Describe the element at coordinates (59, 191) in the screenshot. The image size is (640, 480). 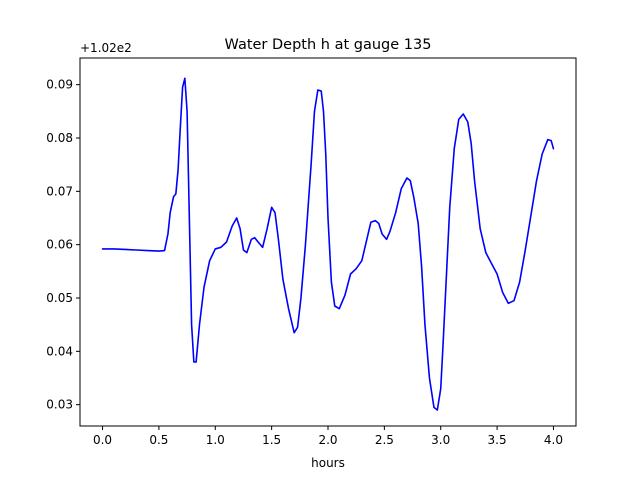
I see `y-tick-label: 0.07` at that location.